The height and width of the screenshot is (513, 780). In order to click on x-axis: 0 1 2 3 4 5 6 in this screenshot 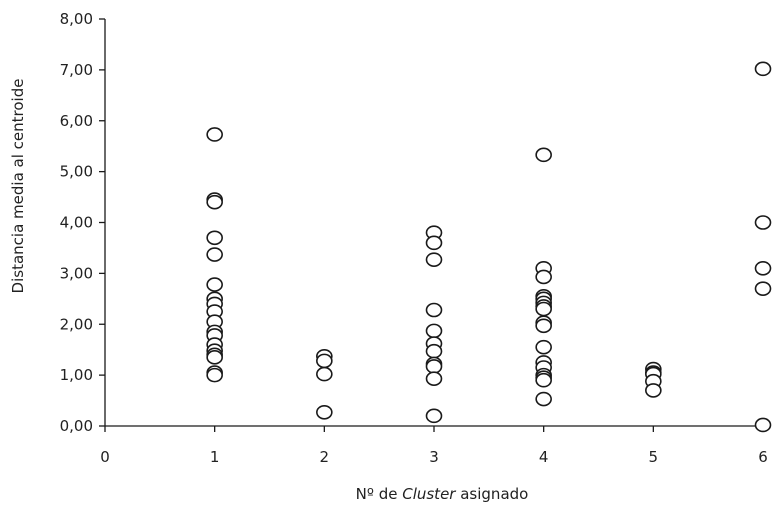, I will do `click(434, 445)`.